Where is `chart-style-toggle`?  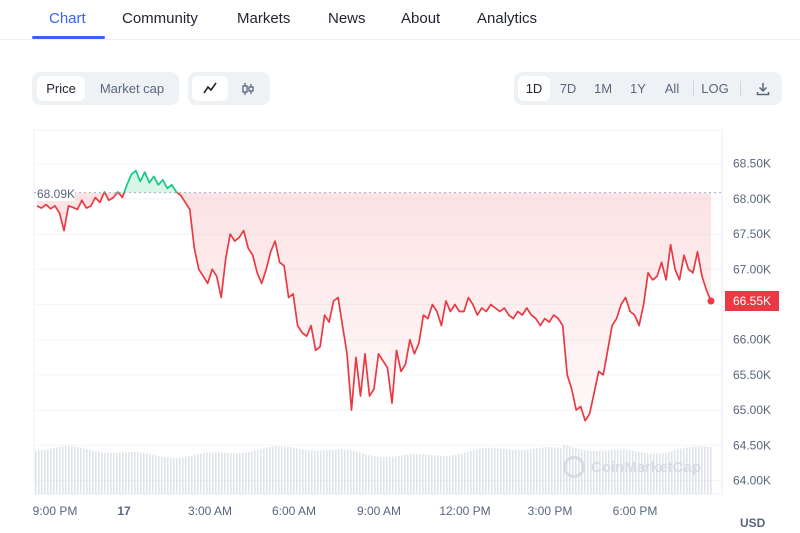
chart-style-toggle is located at coordinates (229, 88).